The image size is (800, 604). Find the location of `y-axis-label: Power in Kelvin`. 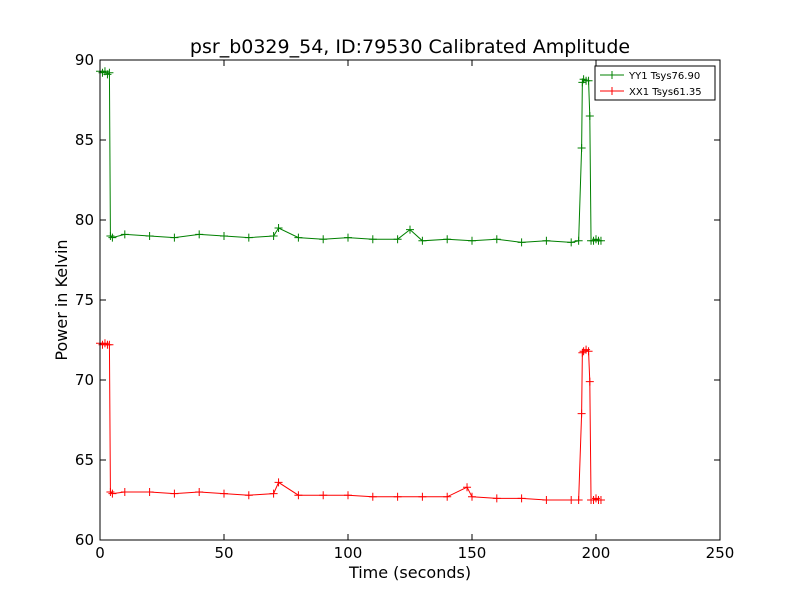

y-axis-label: Power in Kelvin is located at coordinates (61, 299).